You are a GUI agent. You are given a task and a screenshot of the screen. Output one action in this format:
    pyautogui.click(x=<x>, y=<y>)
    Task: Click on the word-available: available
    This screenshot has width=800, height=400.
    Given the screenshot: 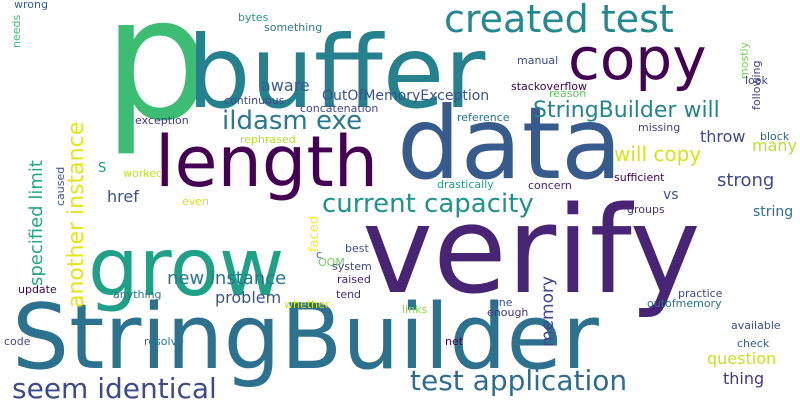 What is the action you would take?
    pyautogui.click(x=756, y=325)
    